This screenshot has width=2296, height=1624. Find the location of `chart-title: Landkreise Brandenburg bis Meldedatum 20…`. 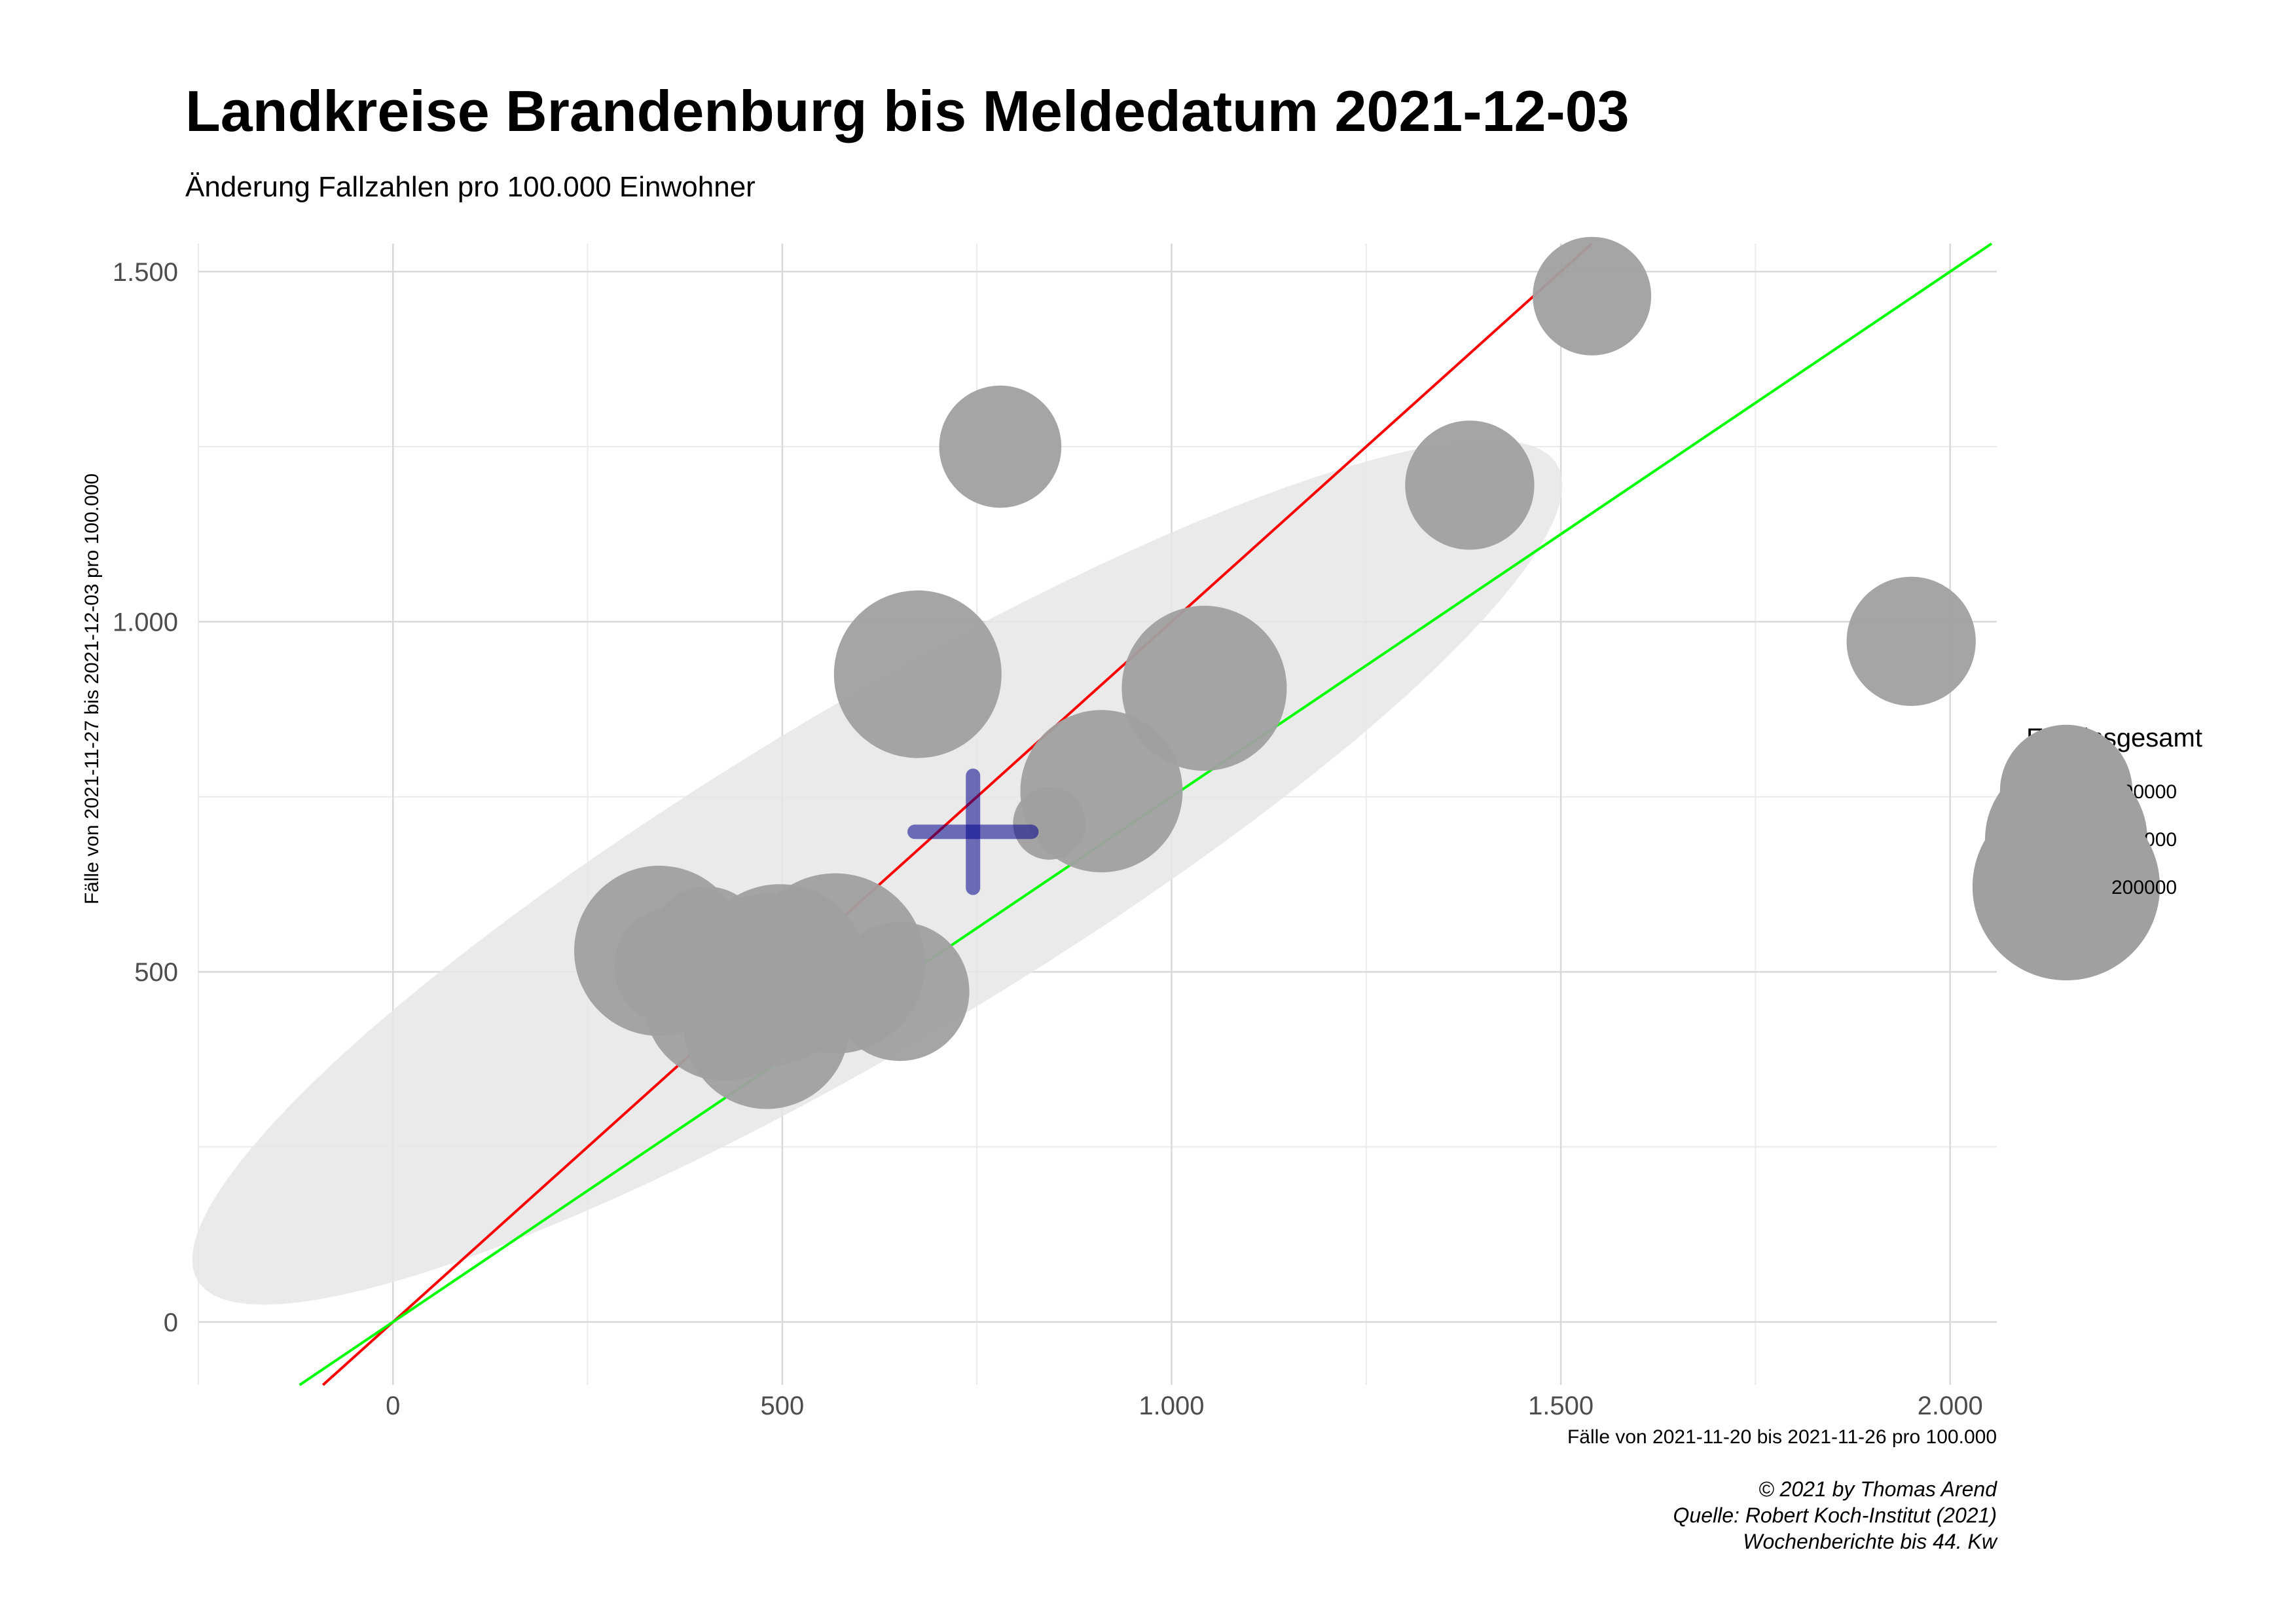

chart-title: Landkreise Brandenburg bis Meldedatum 20… is located at coordinates (907, 111).